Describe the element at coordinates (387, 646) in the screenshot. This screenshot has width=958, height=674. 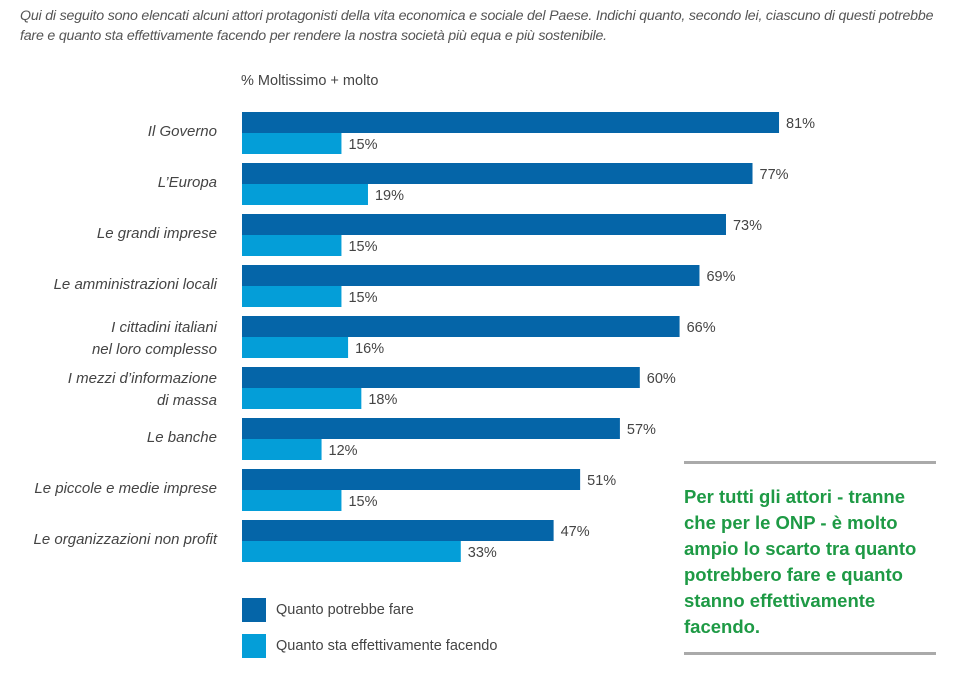
I see `legend-label-facendo: Quanto sta effettivamente facendo` at that location.